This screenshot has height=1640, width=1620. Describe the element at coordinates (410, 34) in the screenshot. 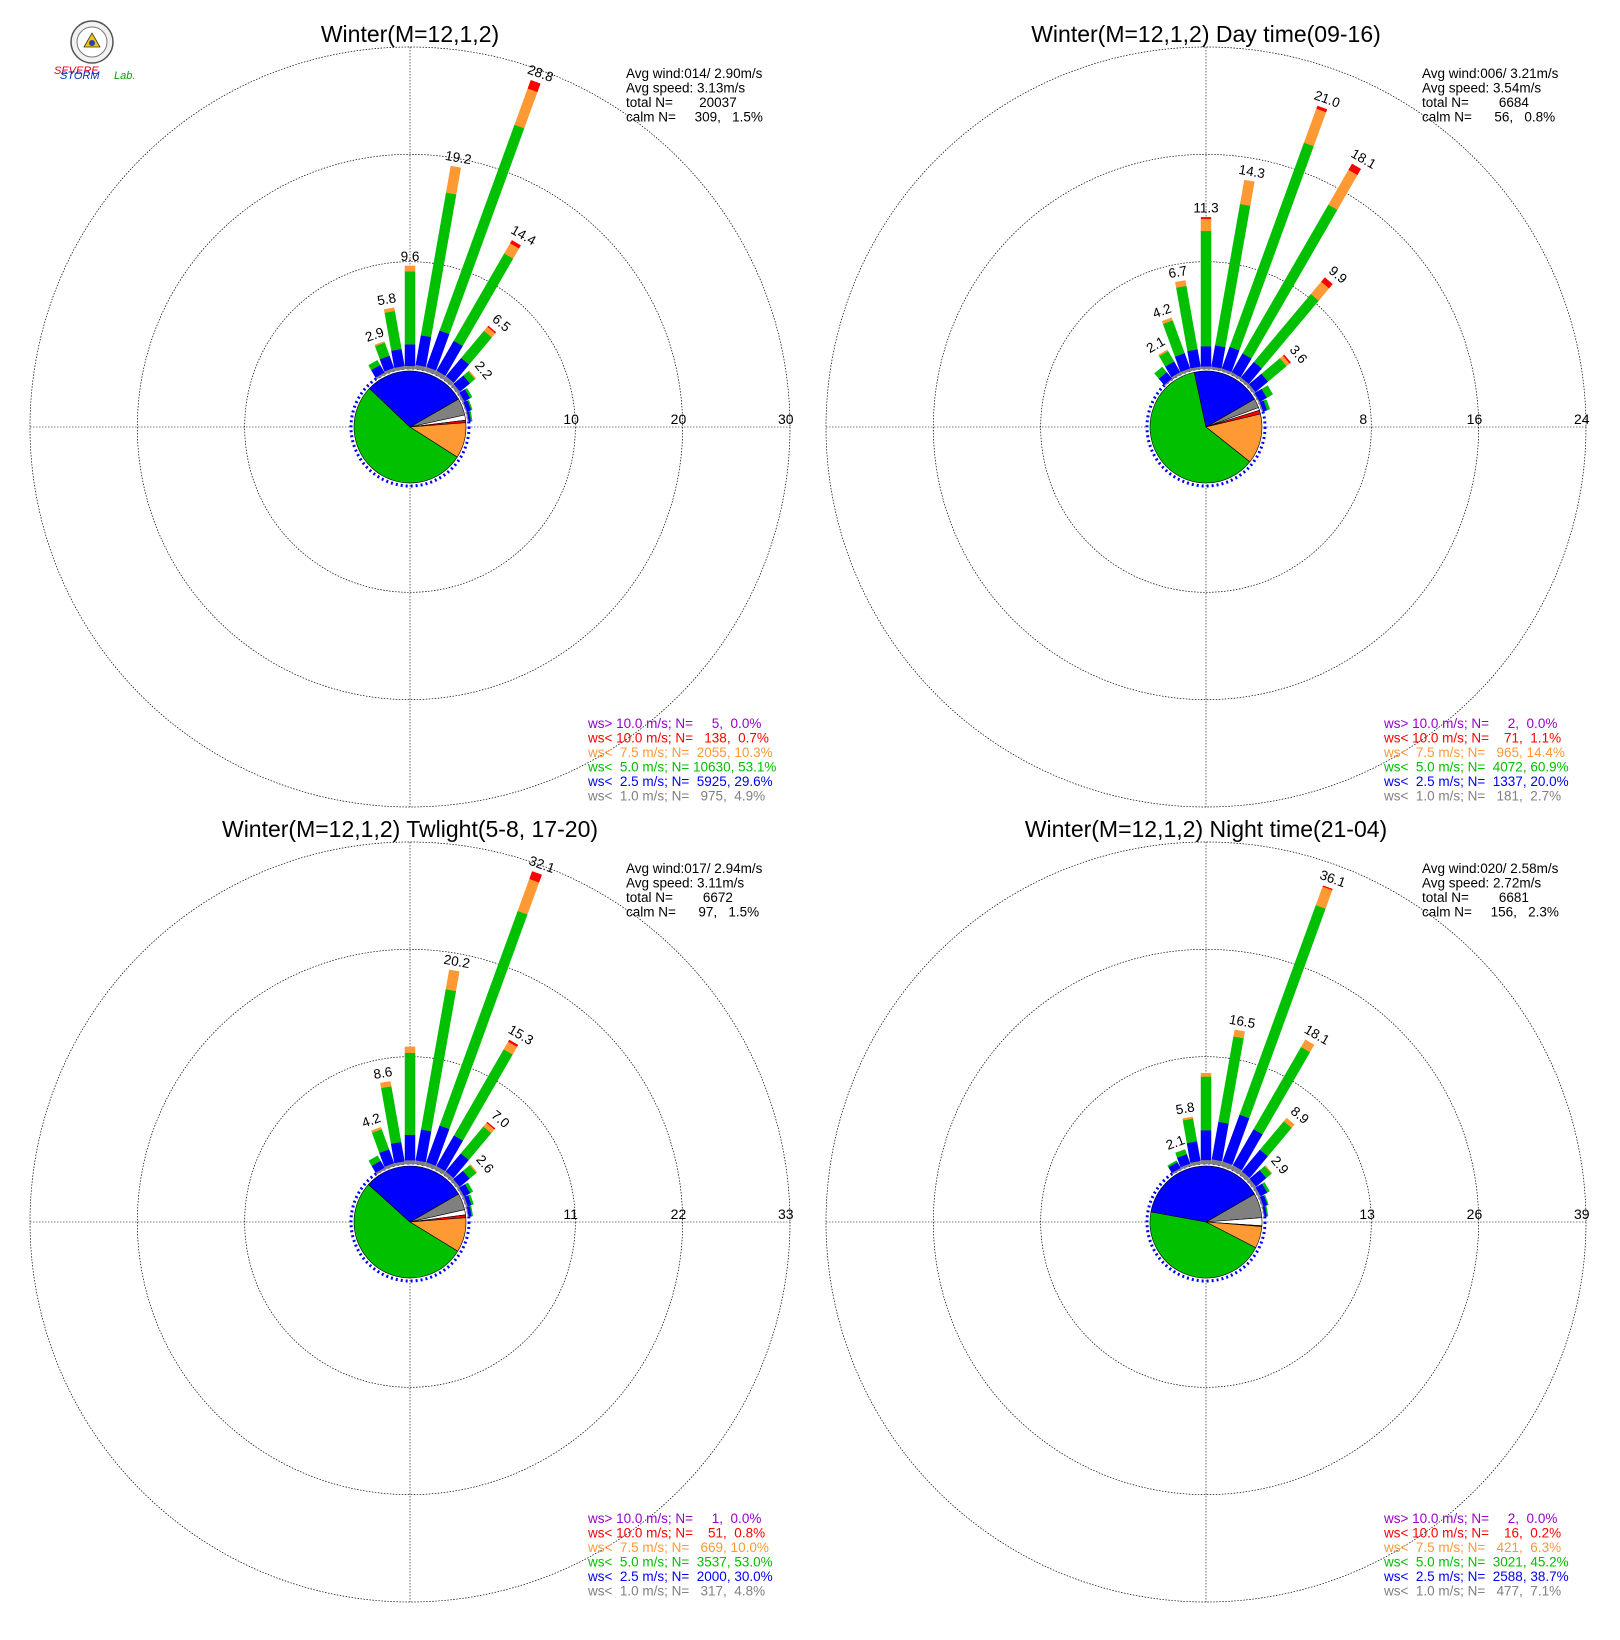

I see `panel-title: Winter(M=12,1,2)` at that location.